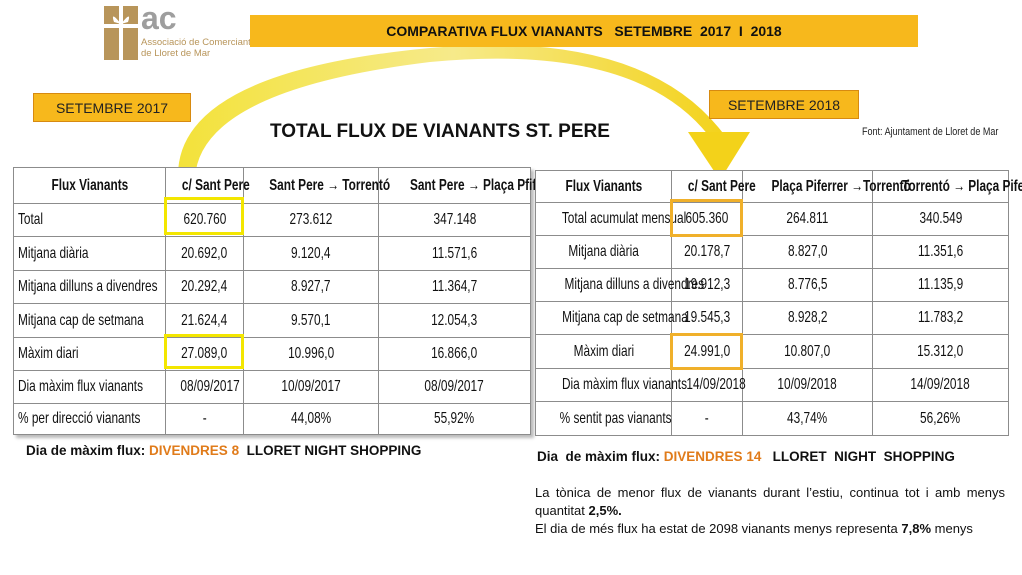  Describe the element at coordinates (89, 287) in the screenshot. I see `table-cell: Mitjana dilluns a divendres` at that location.